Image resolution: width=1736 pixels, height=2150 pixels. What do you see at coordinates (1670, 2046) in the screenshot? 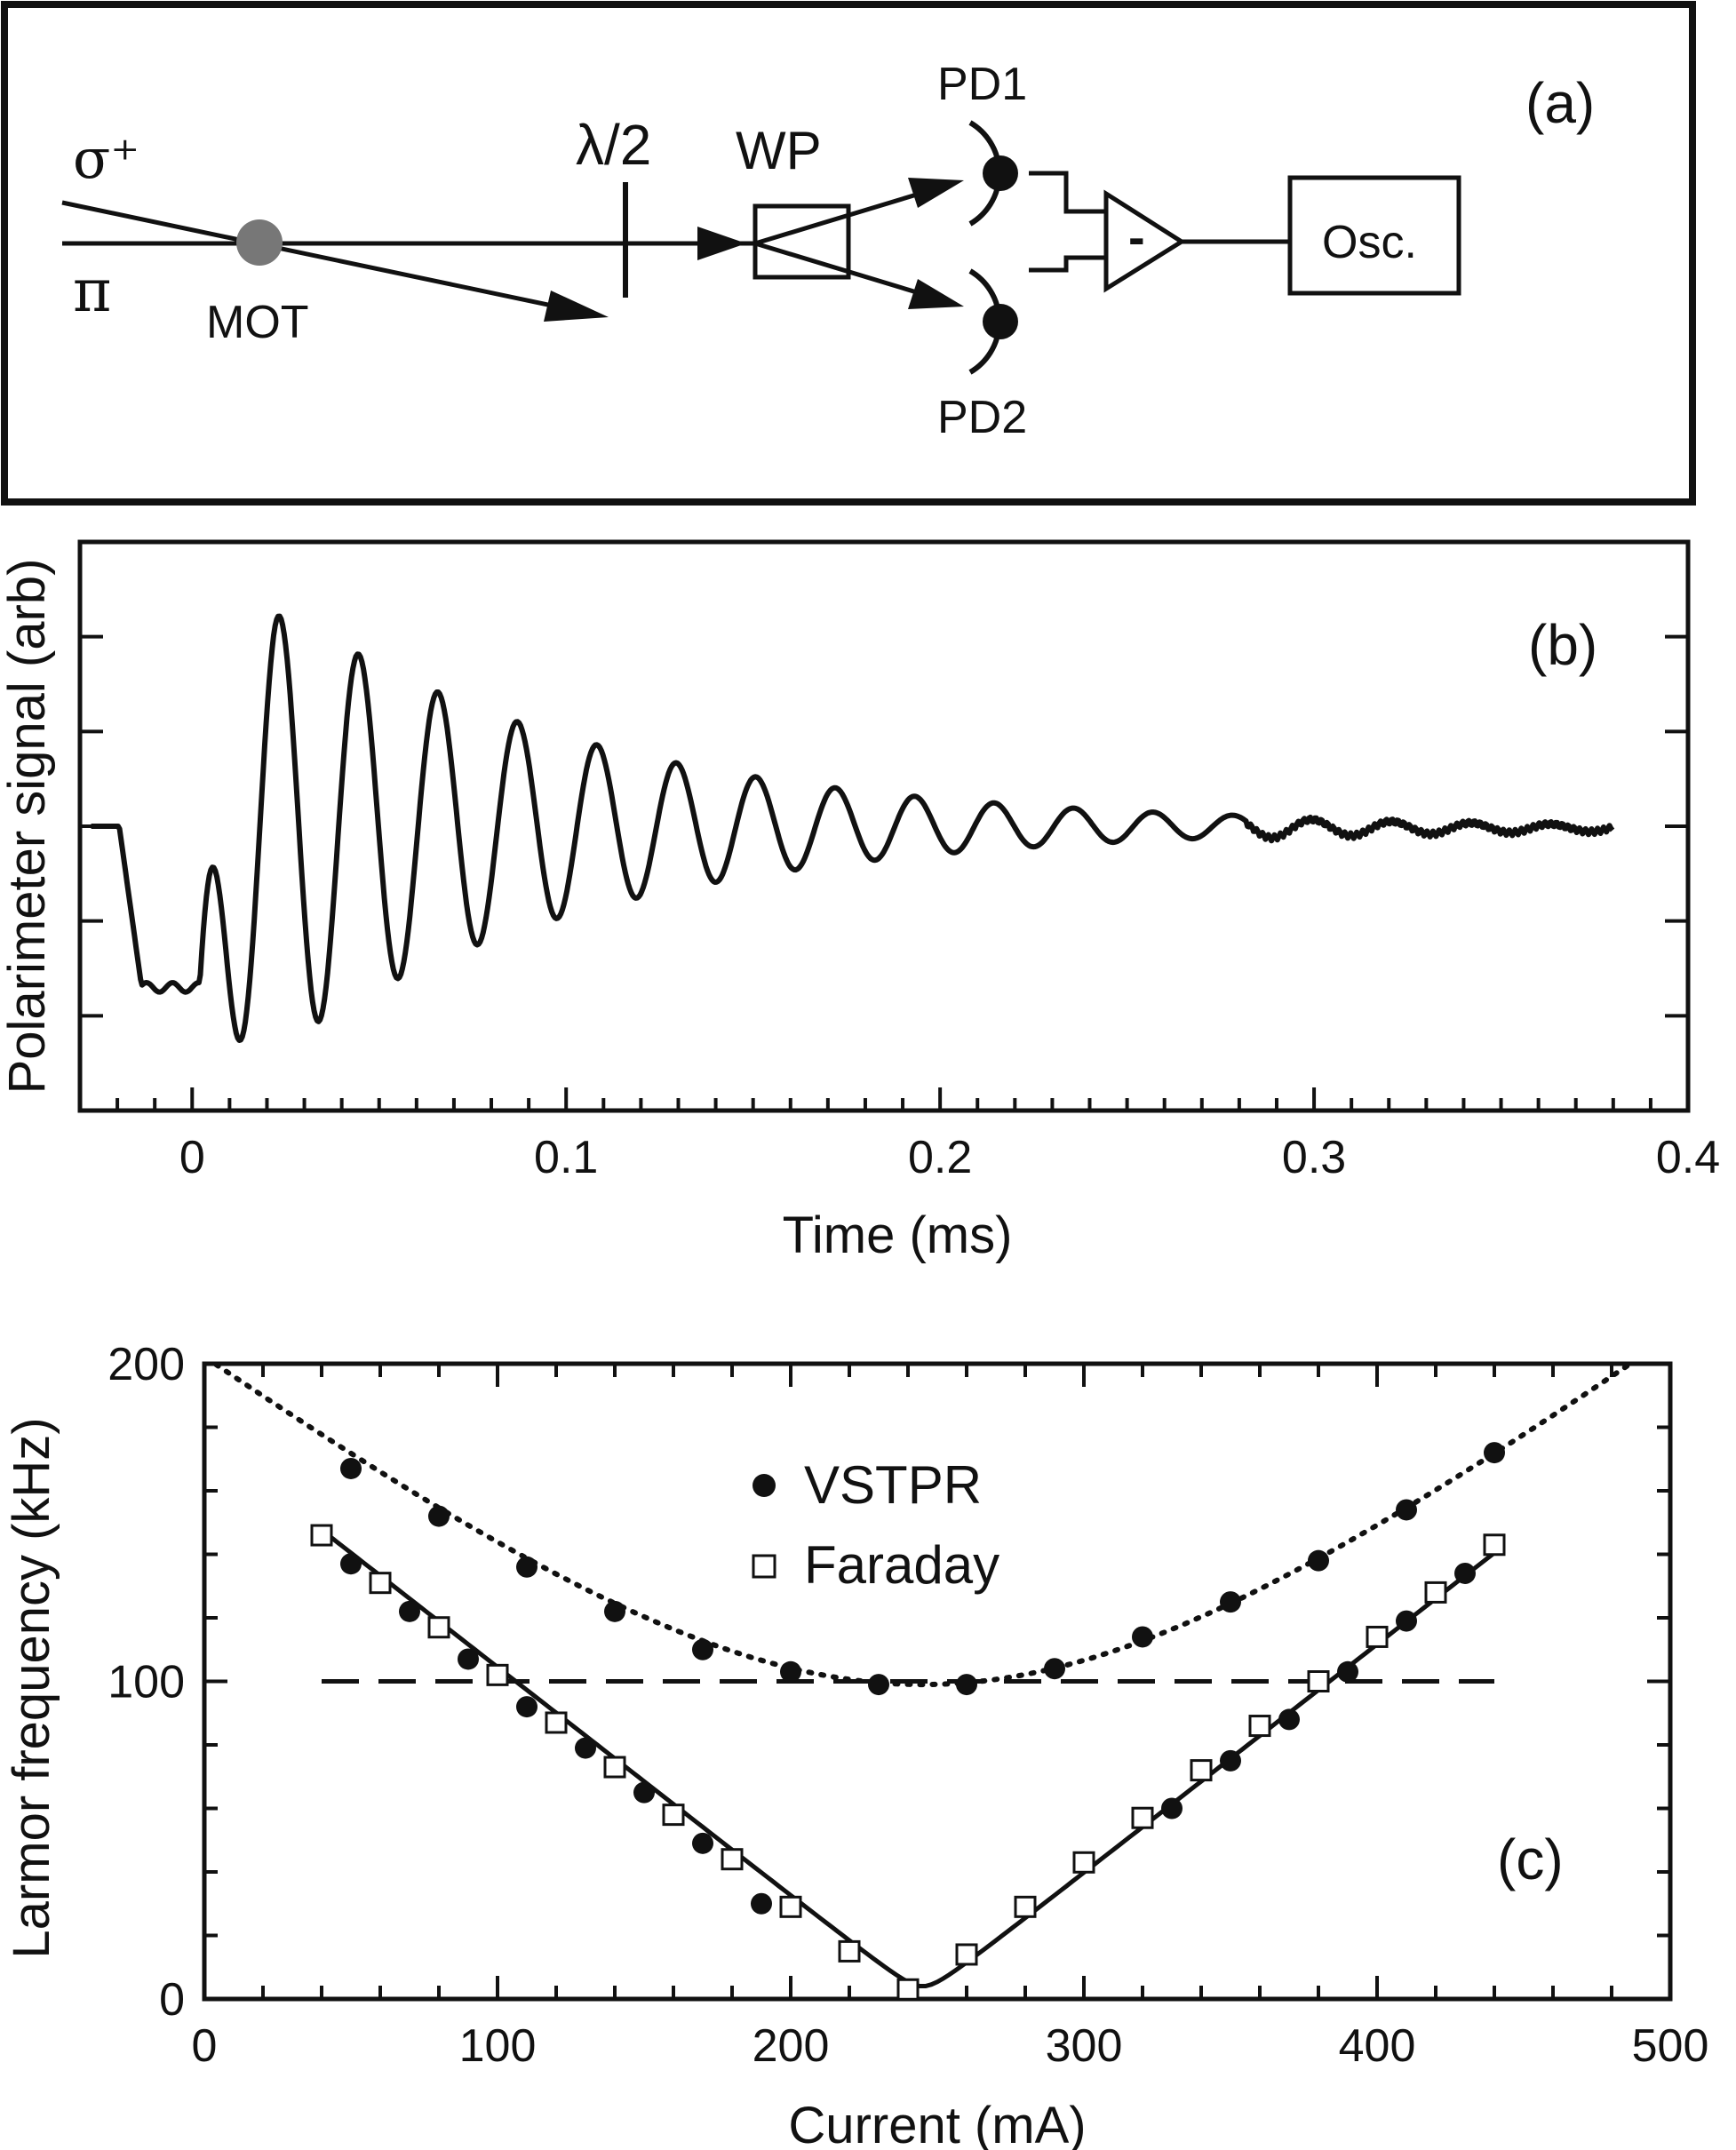
I see `panel-c-x-tick-label: 500` at bounding box center [1670, 2046].